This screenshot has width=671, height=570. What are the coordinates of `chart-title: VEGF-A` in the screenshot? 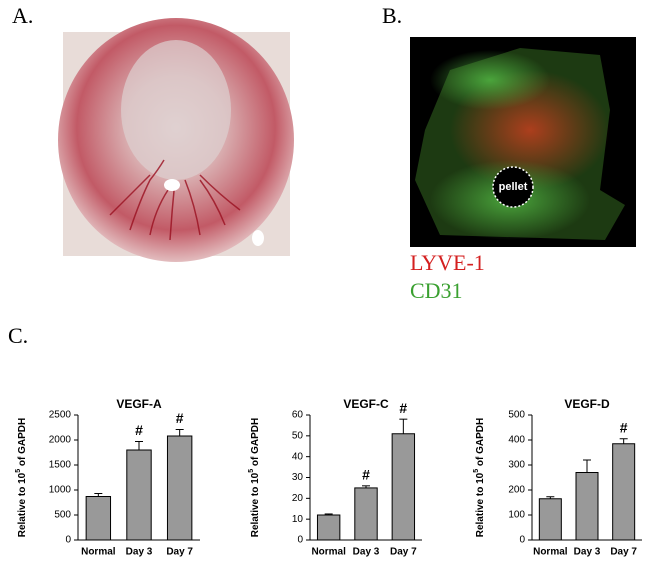 It's located at (139, 404).